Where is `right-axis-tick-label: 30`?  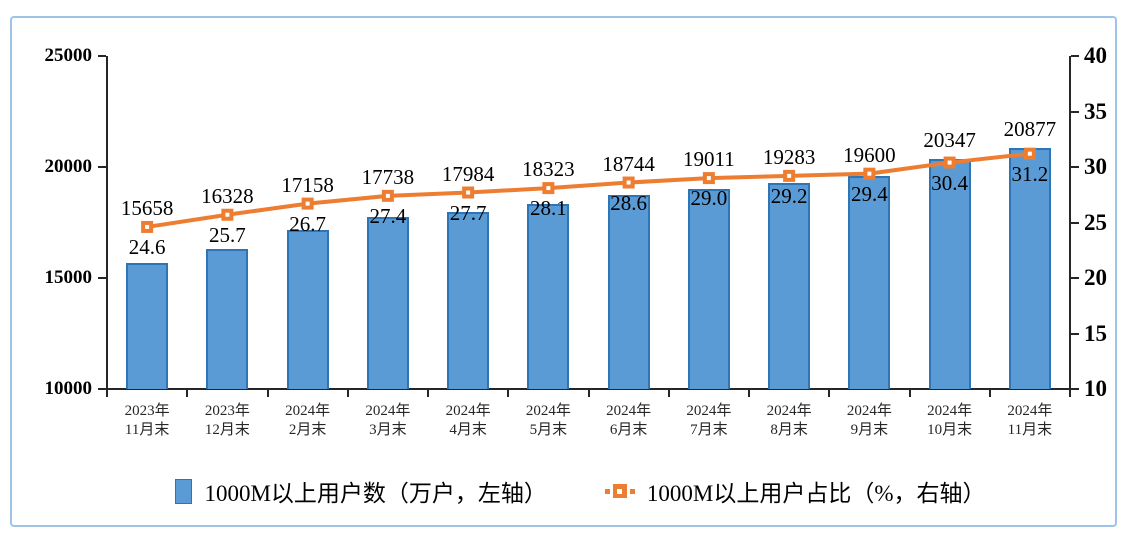 right-axis-tick-label: 30 is located at coordinates (1095, 166).